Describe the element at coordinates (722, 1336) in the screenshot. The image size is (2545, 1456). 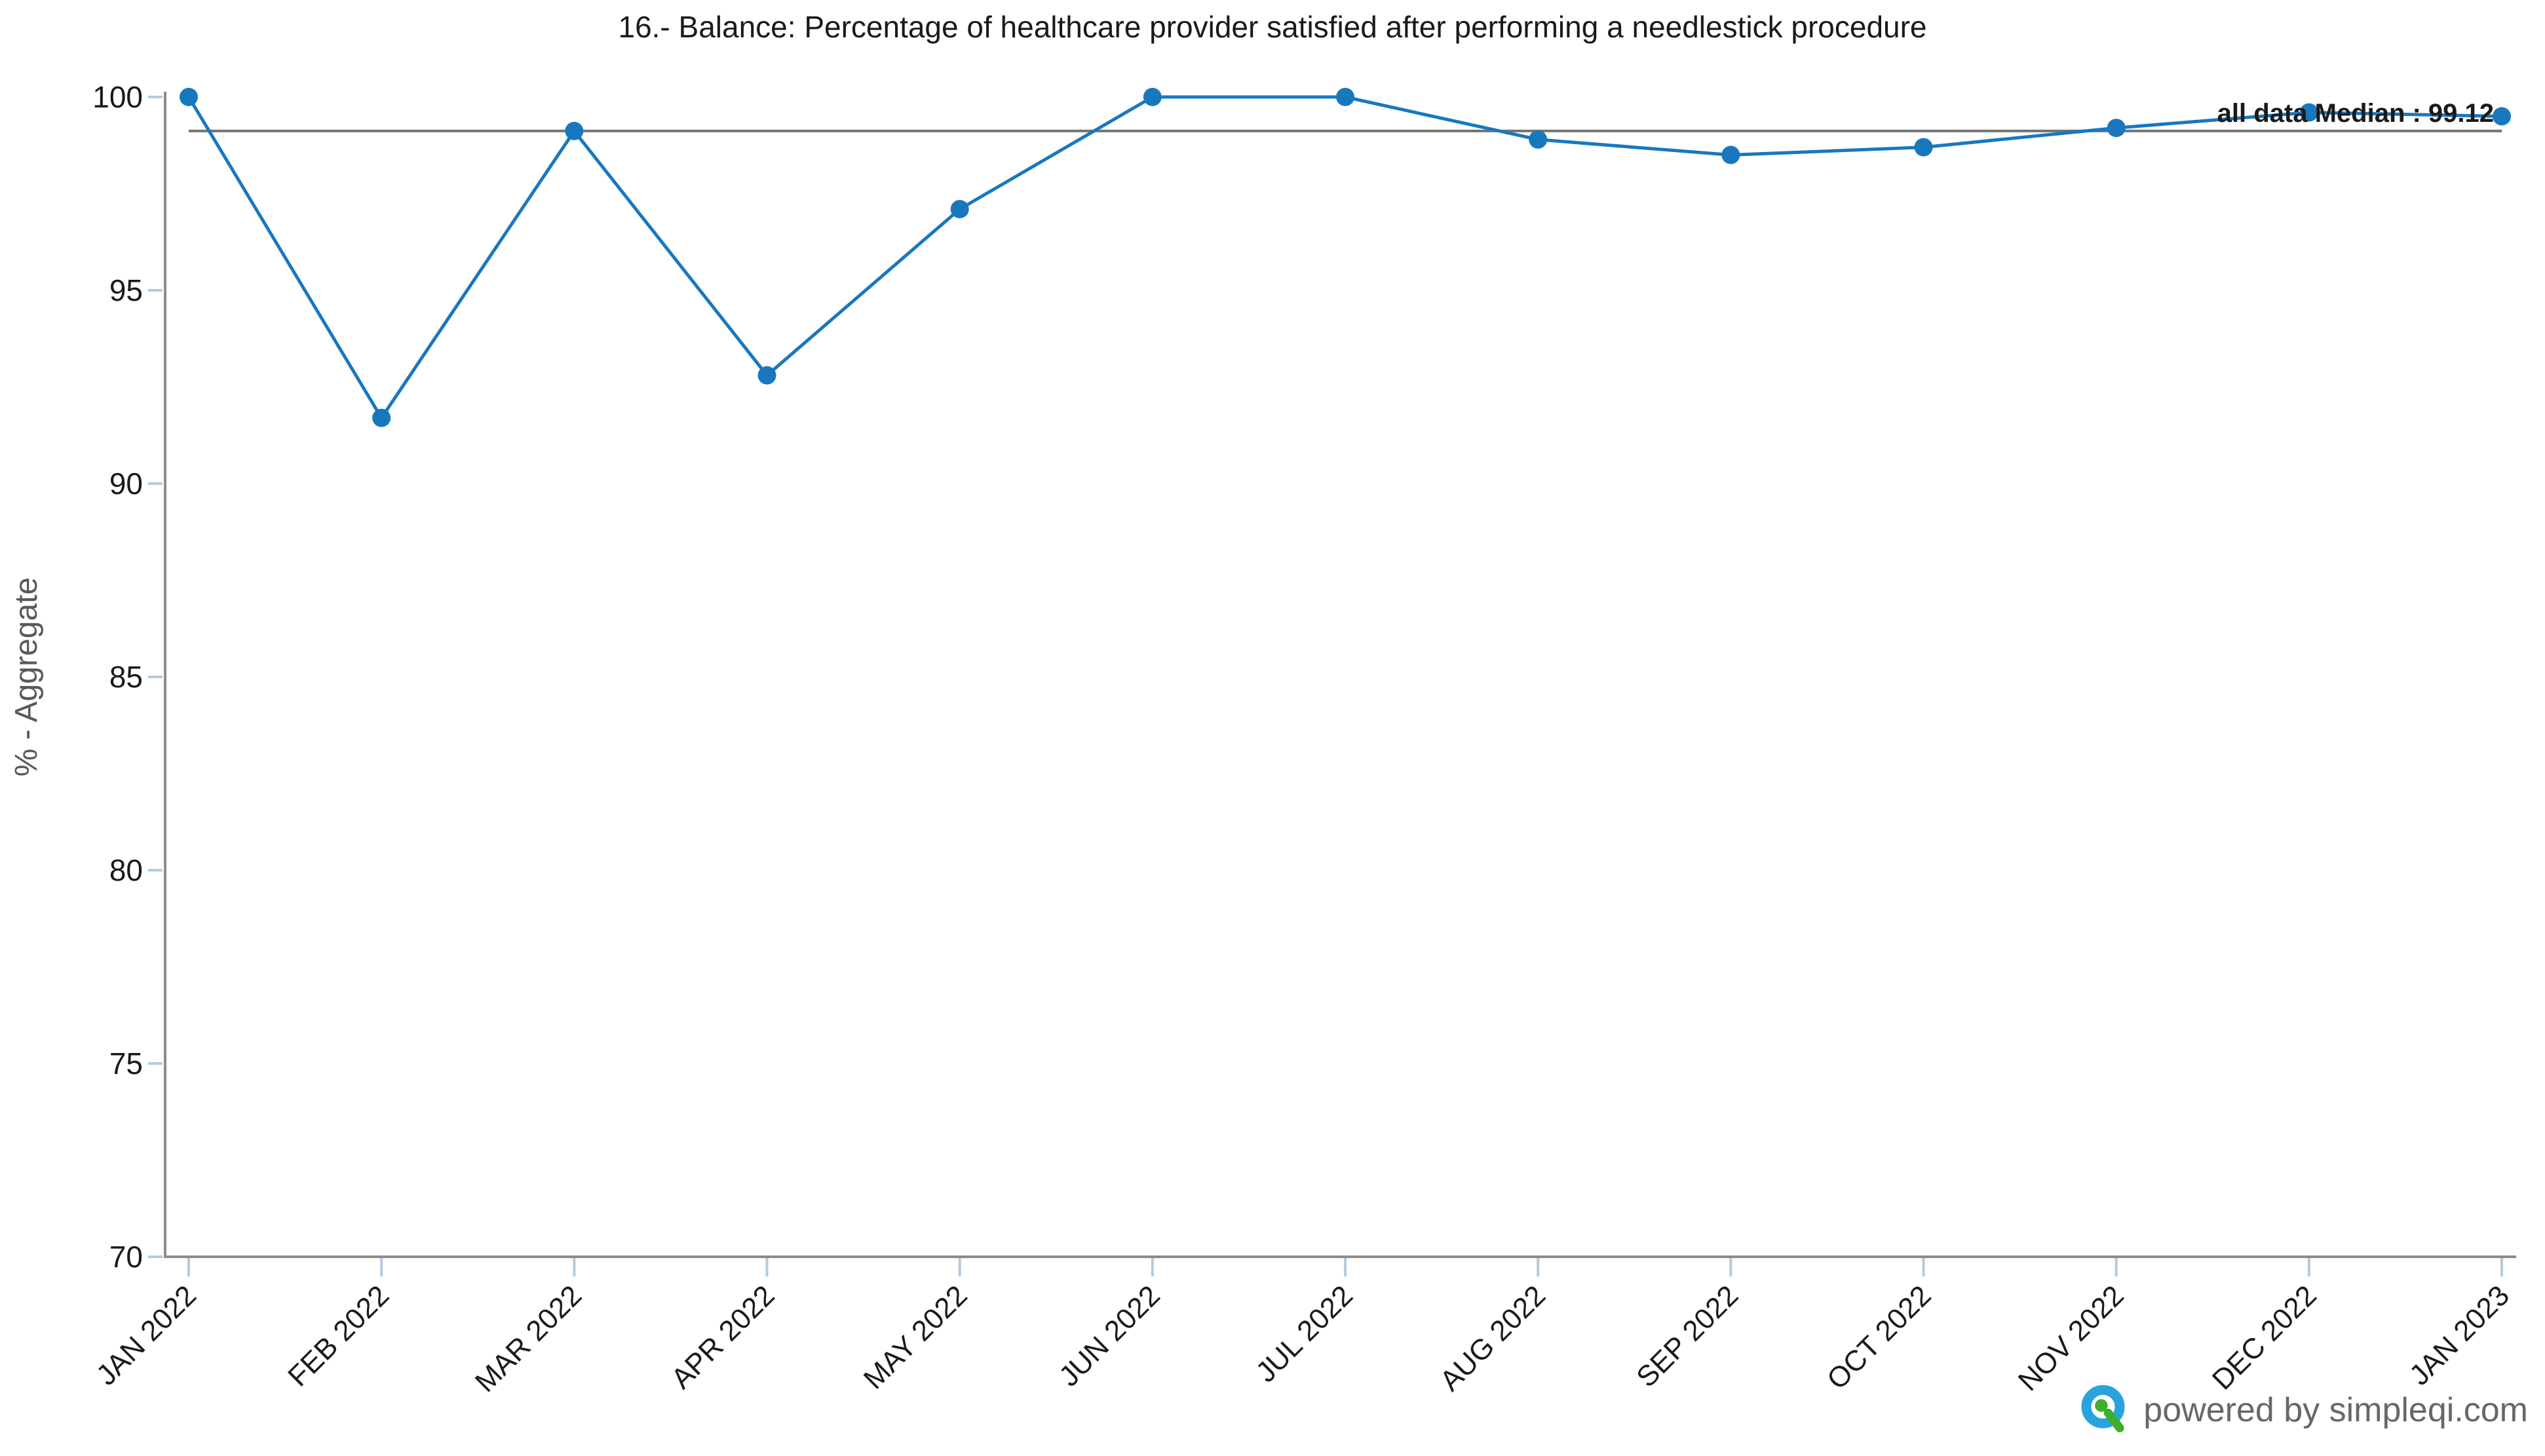
I see `x-tick-label: APR 2022` at that location.